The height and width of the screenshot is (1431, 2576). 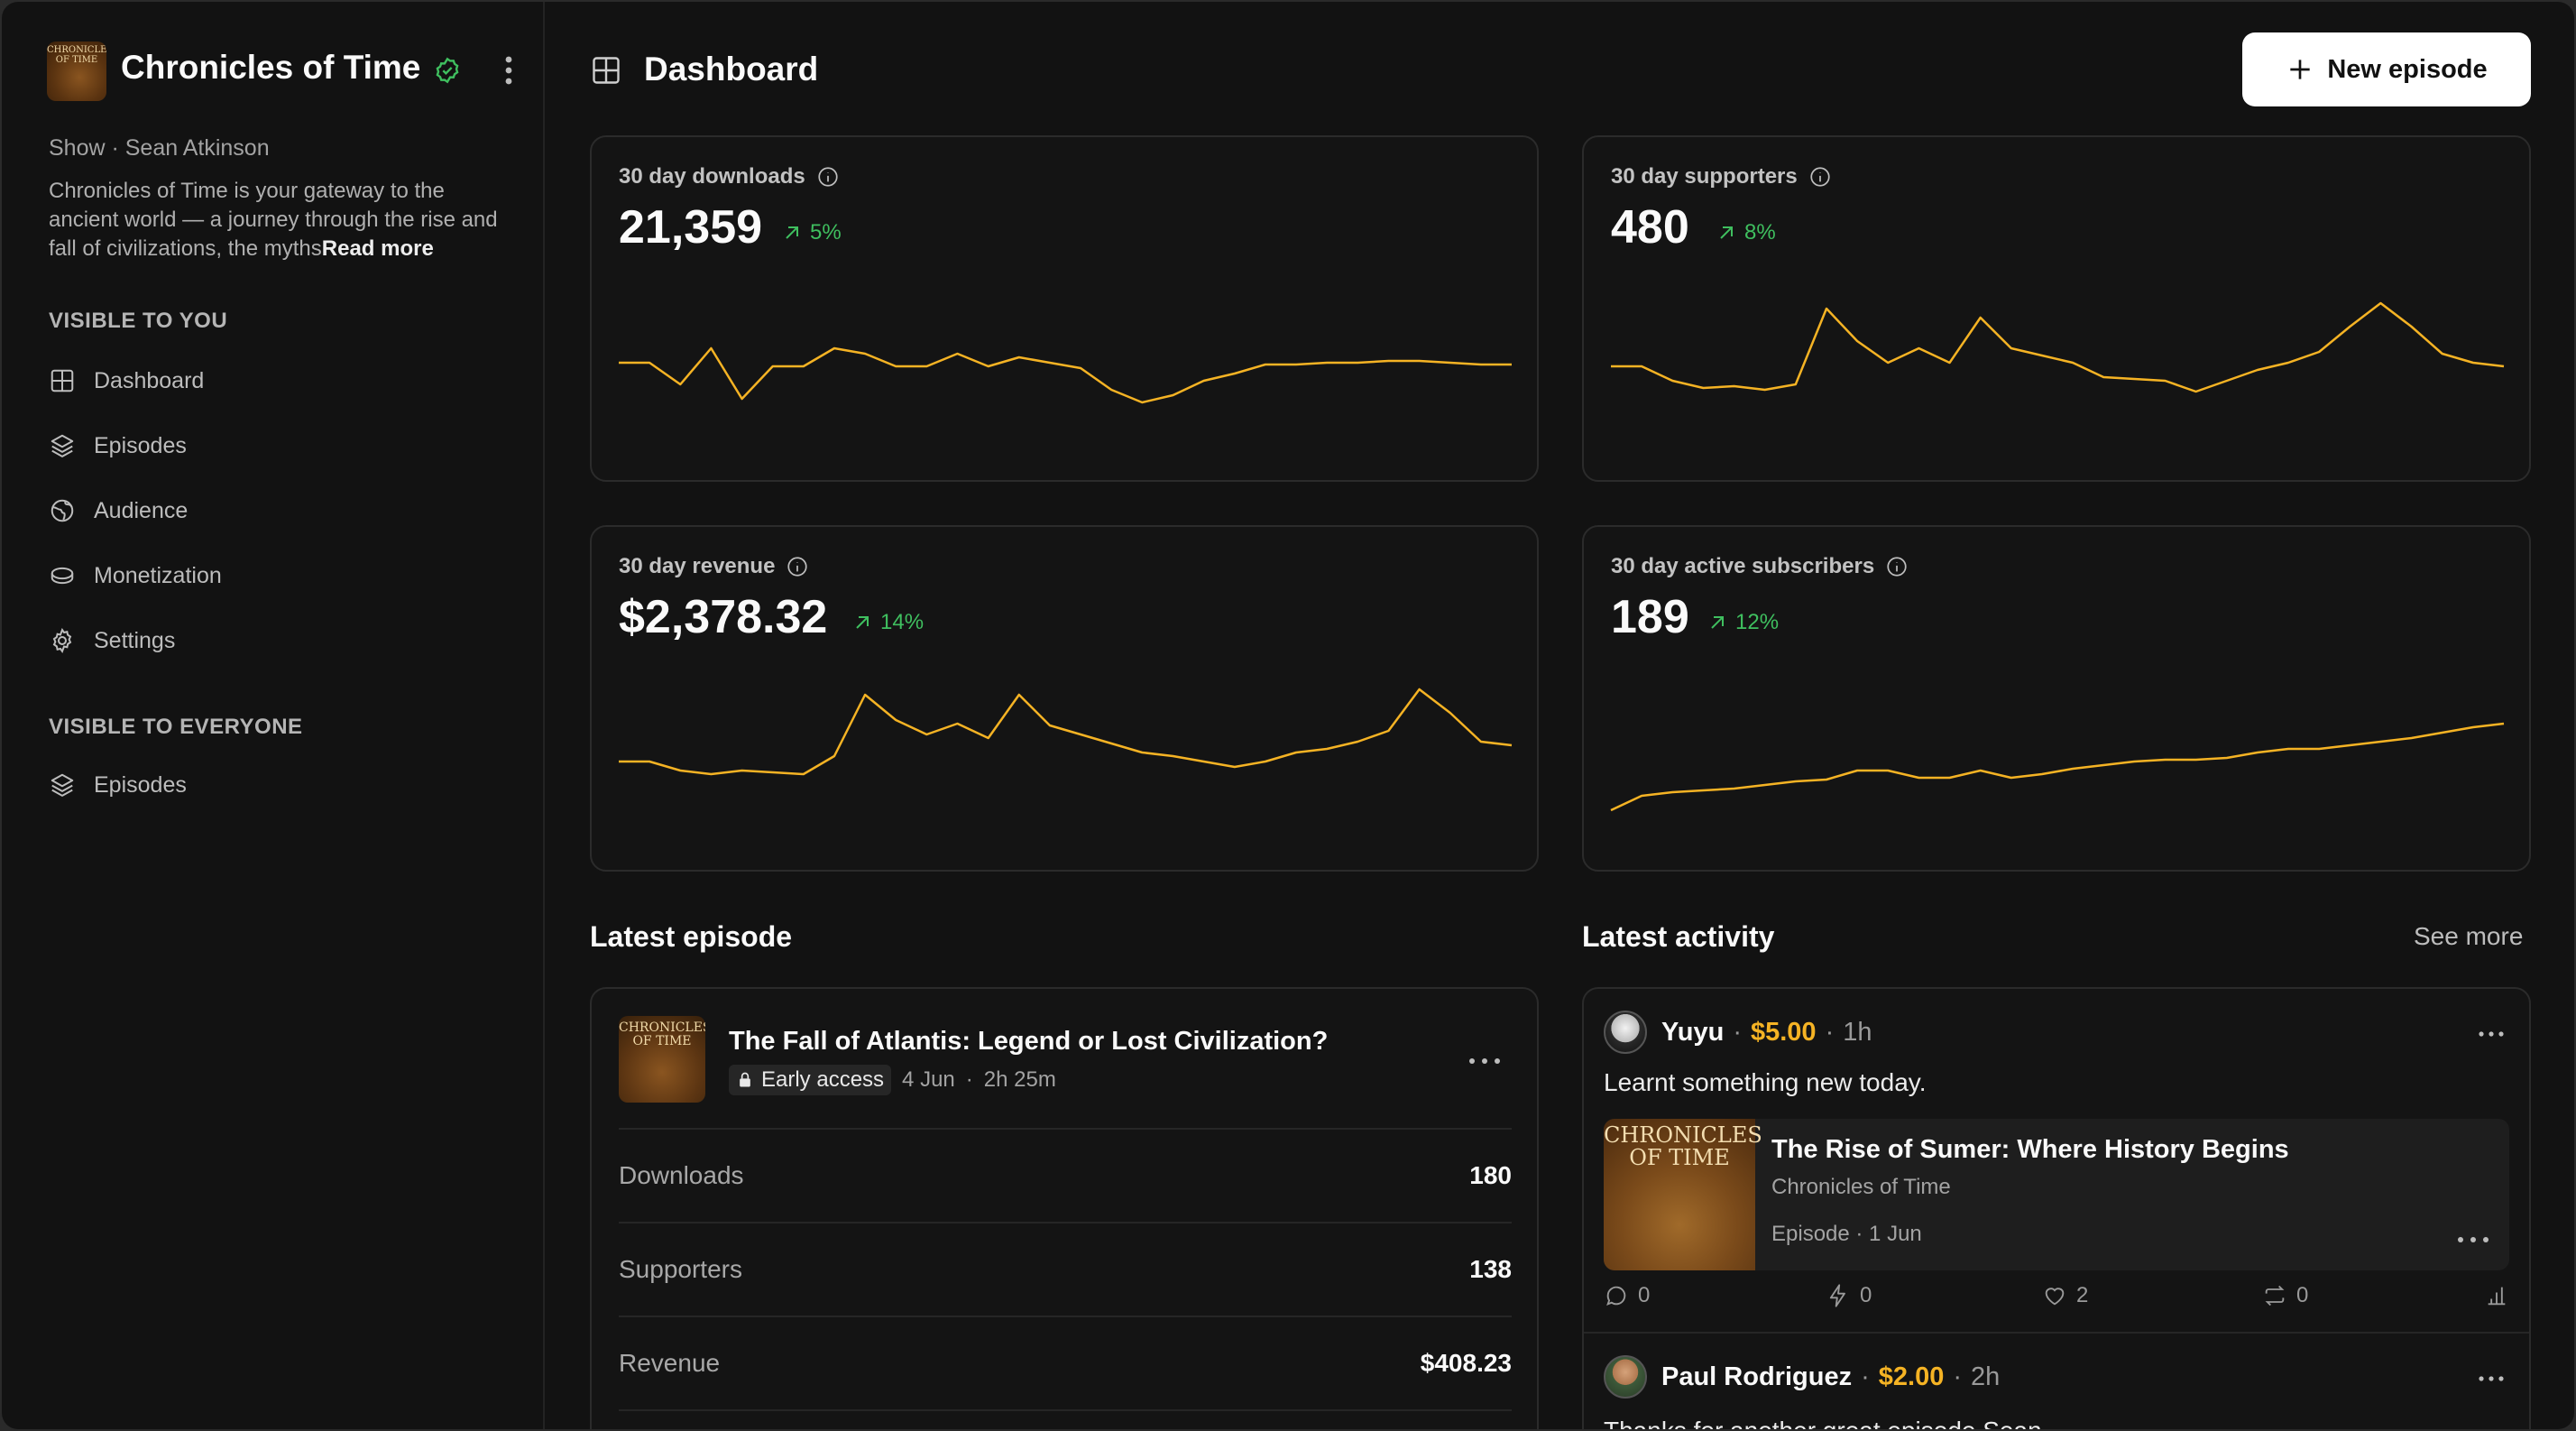 I want to click on downloads-chart, so click(x=1066, y=375).